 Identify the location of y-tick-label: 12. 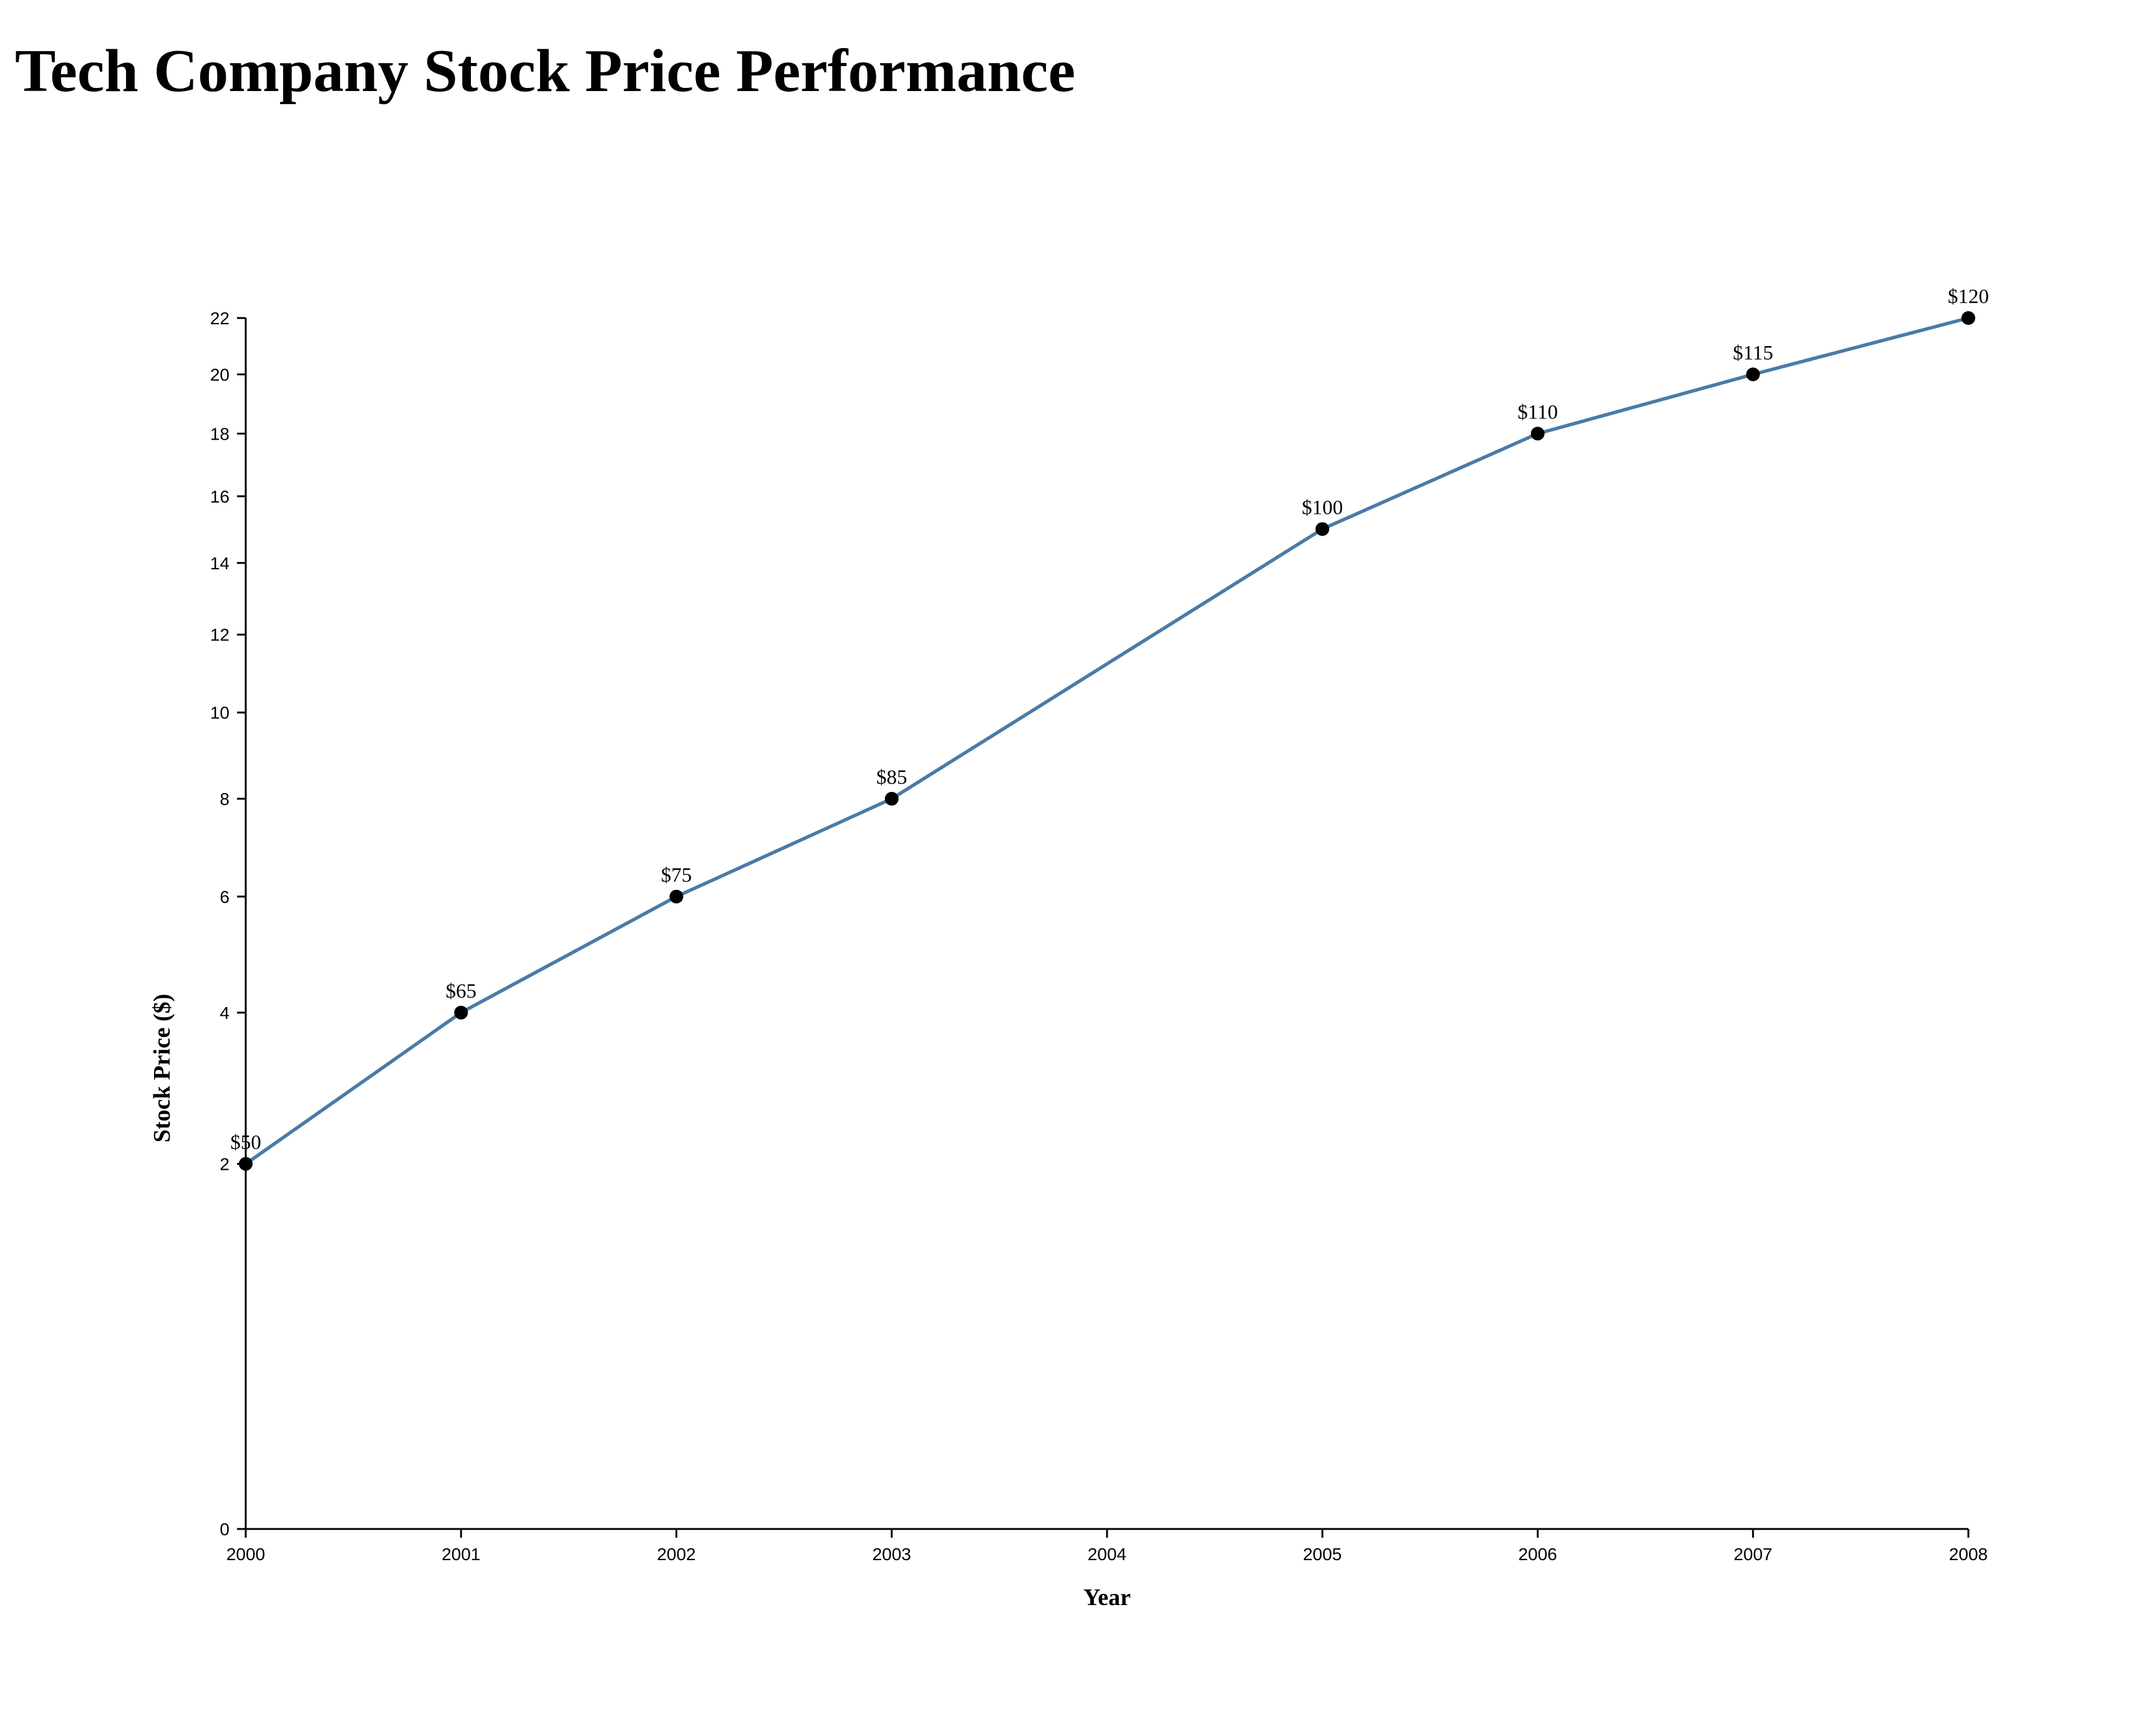
(220, 635).